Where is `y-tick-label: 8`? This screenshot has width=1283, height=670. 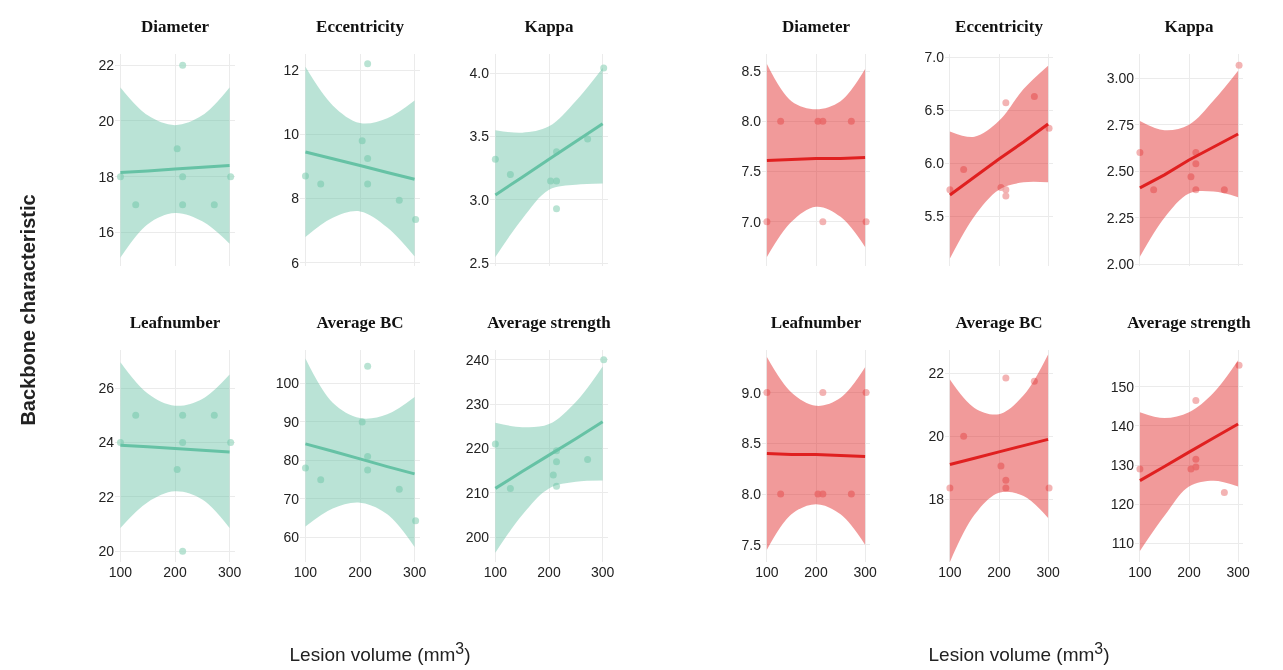 y-tick-label: 8 is located at coordinates (295, 198).